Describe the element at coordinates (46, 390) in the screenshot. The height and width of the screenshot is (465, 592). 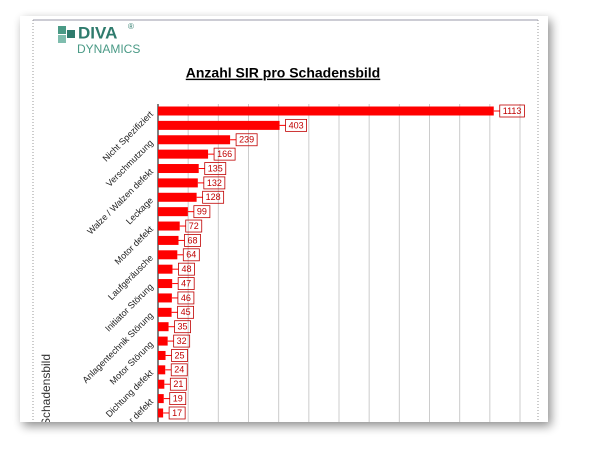
I see `y-axis-label: Schadensbild` at that location.